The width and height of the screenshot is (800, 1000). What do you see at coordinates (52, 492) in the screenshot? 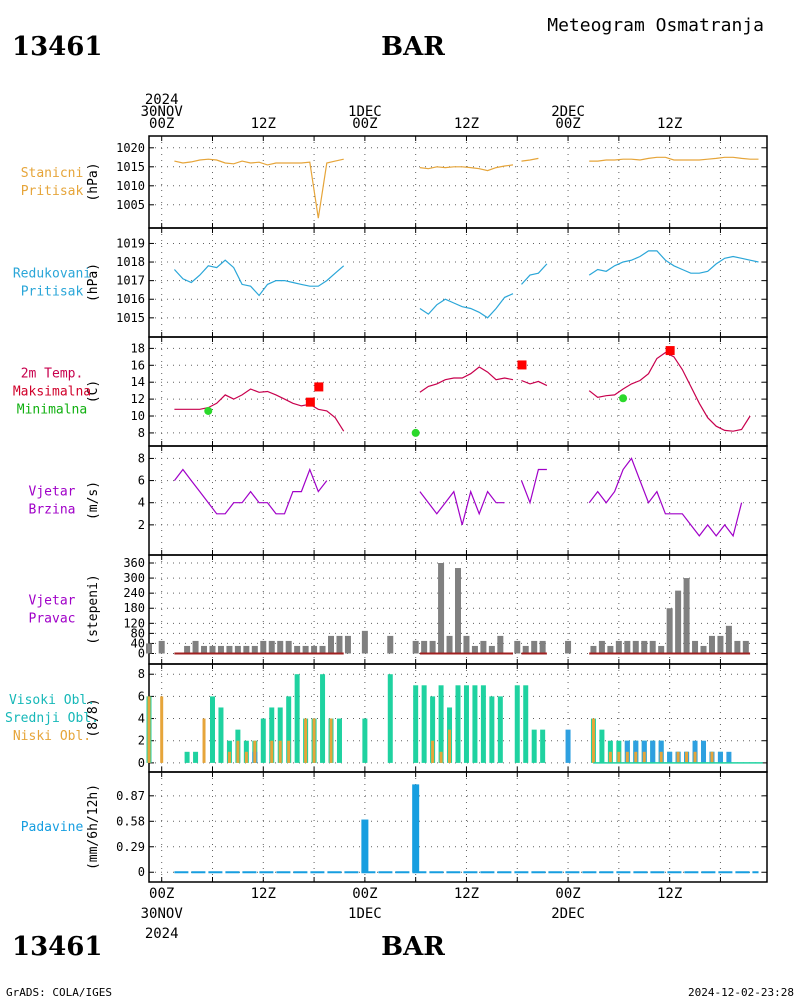
I see `panel-title-line: Vjetar` at bounding box center [52, 492].